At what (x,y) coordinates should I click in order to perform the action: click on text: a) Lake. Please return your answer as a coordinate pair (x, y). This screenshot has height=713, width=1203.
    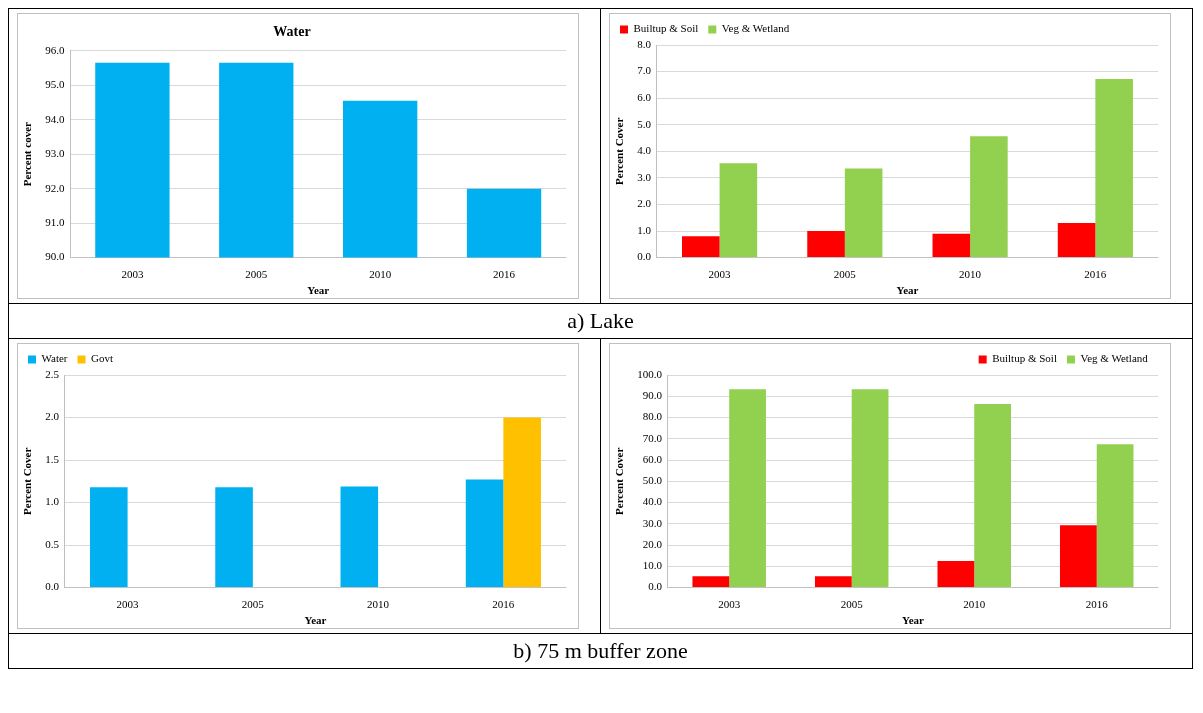
    Looking at the image, I should click on (600, 320).